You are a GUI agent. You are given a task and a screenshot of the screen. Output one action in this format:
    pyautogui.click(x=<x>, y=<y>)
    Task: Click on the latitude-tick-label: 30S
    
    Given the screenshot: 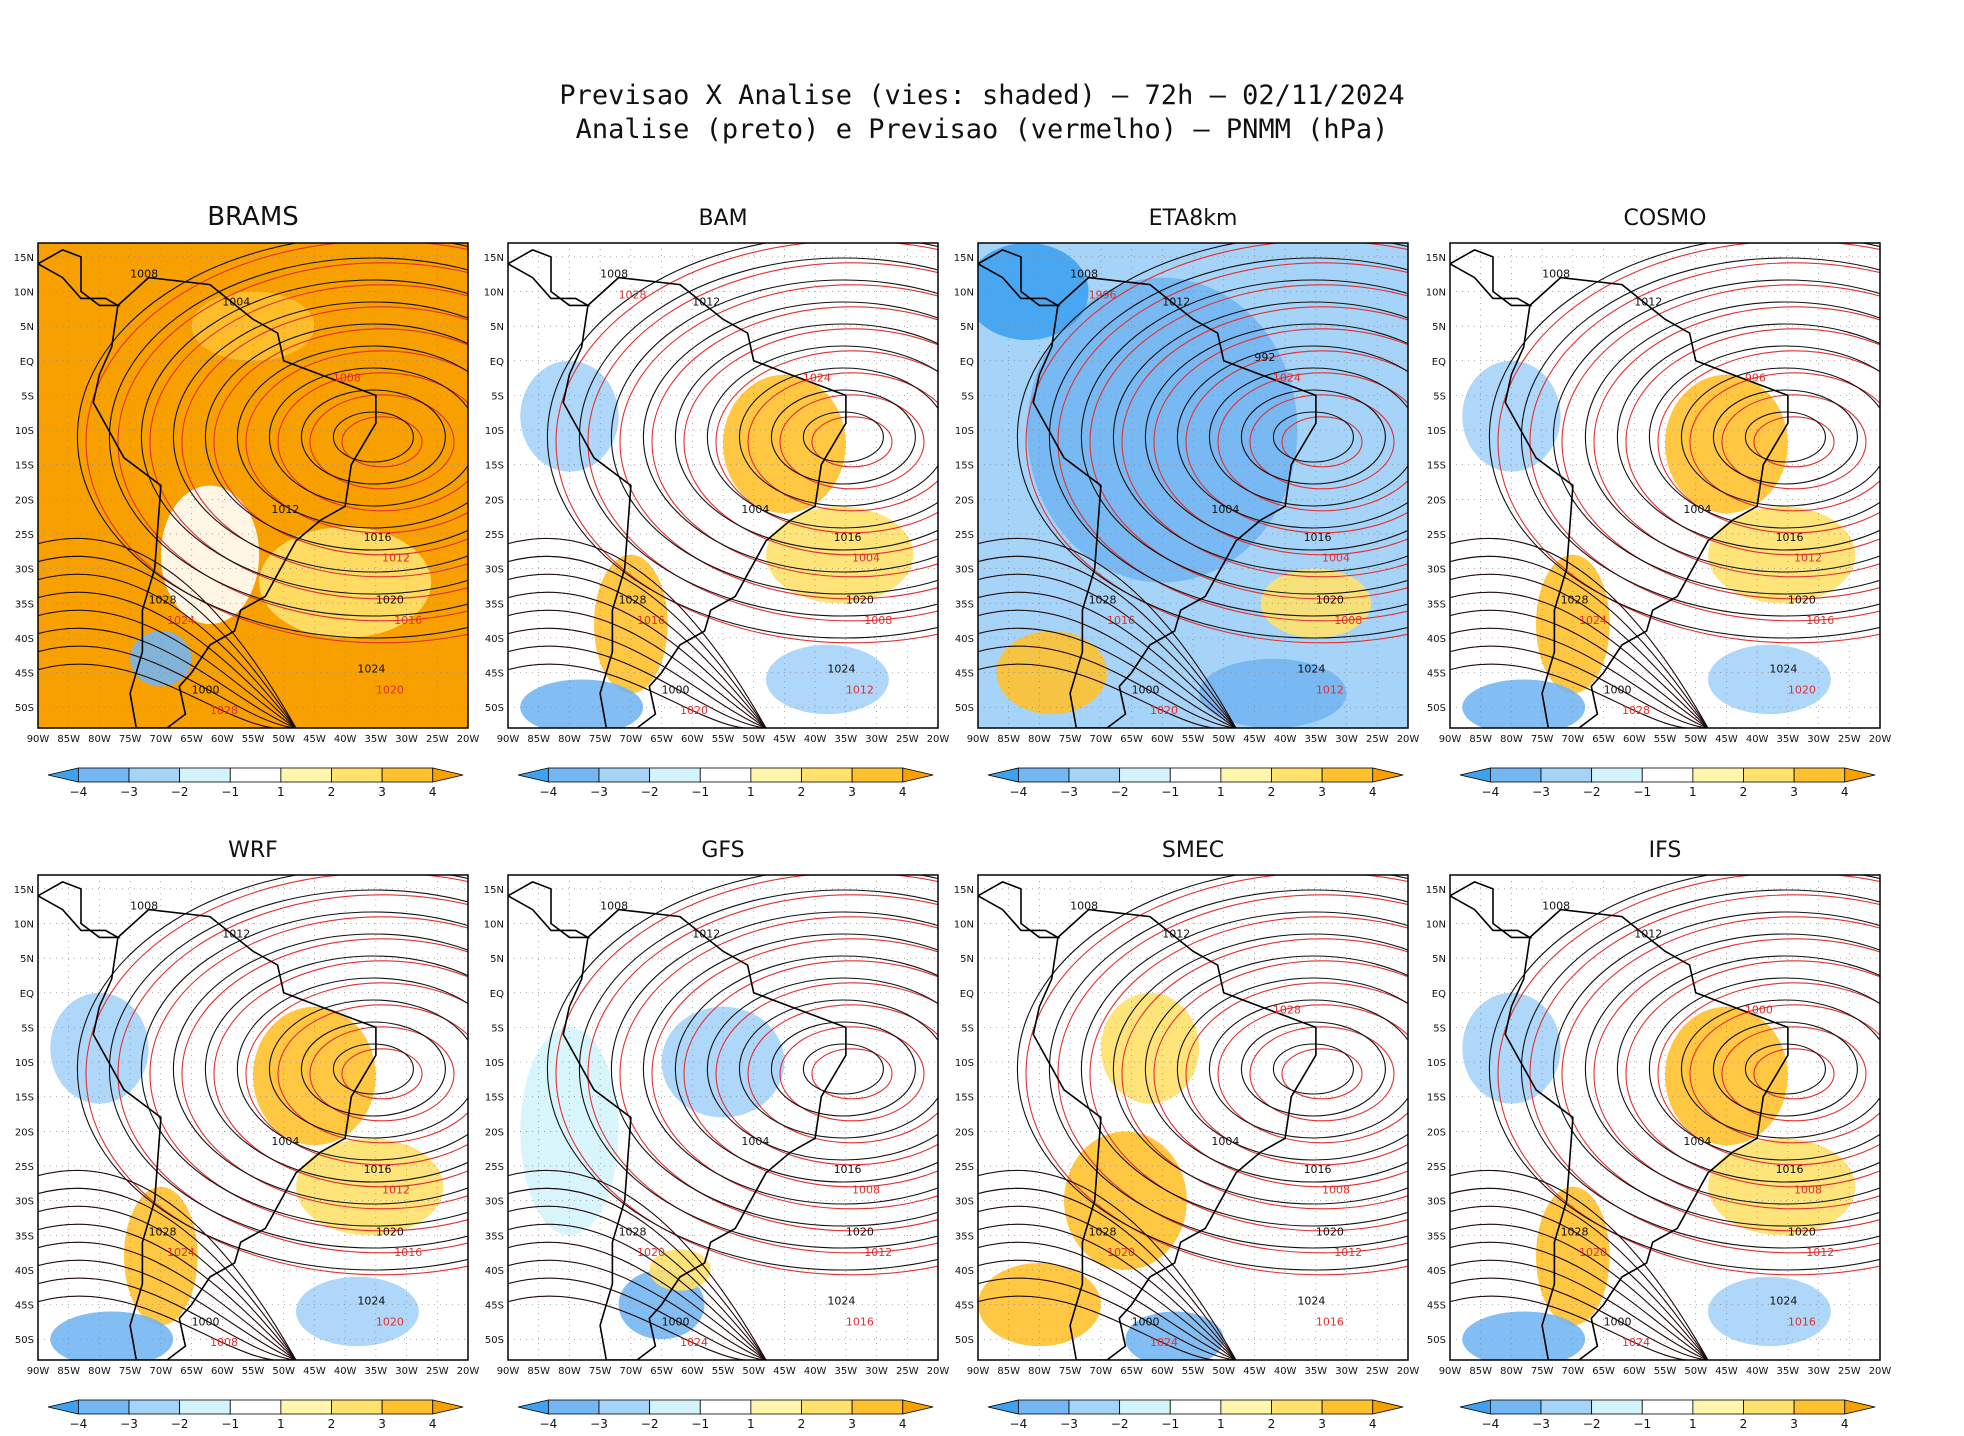 What is the action you would take?
    pyautogui.click(x=964, y=1202)
    